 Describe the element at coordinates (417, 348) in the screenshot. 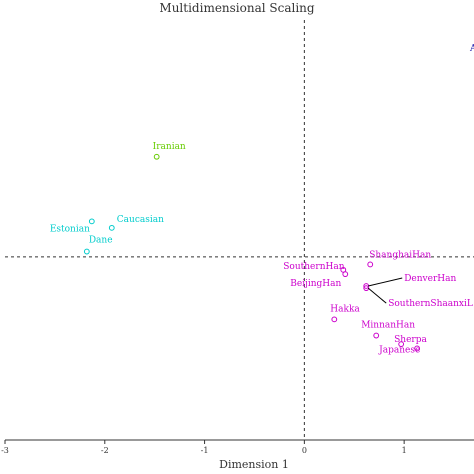

I see `point-japanese` at that location.